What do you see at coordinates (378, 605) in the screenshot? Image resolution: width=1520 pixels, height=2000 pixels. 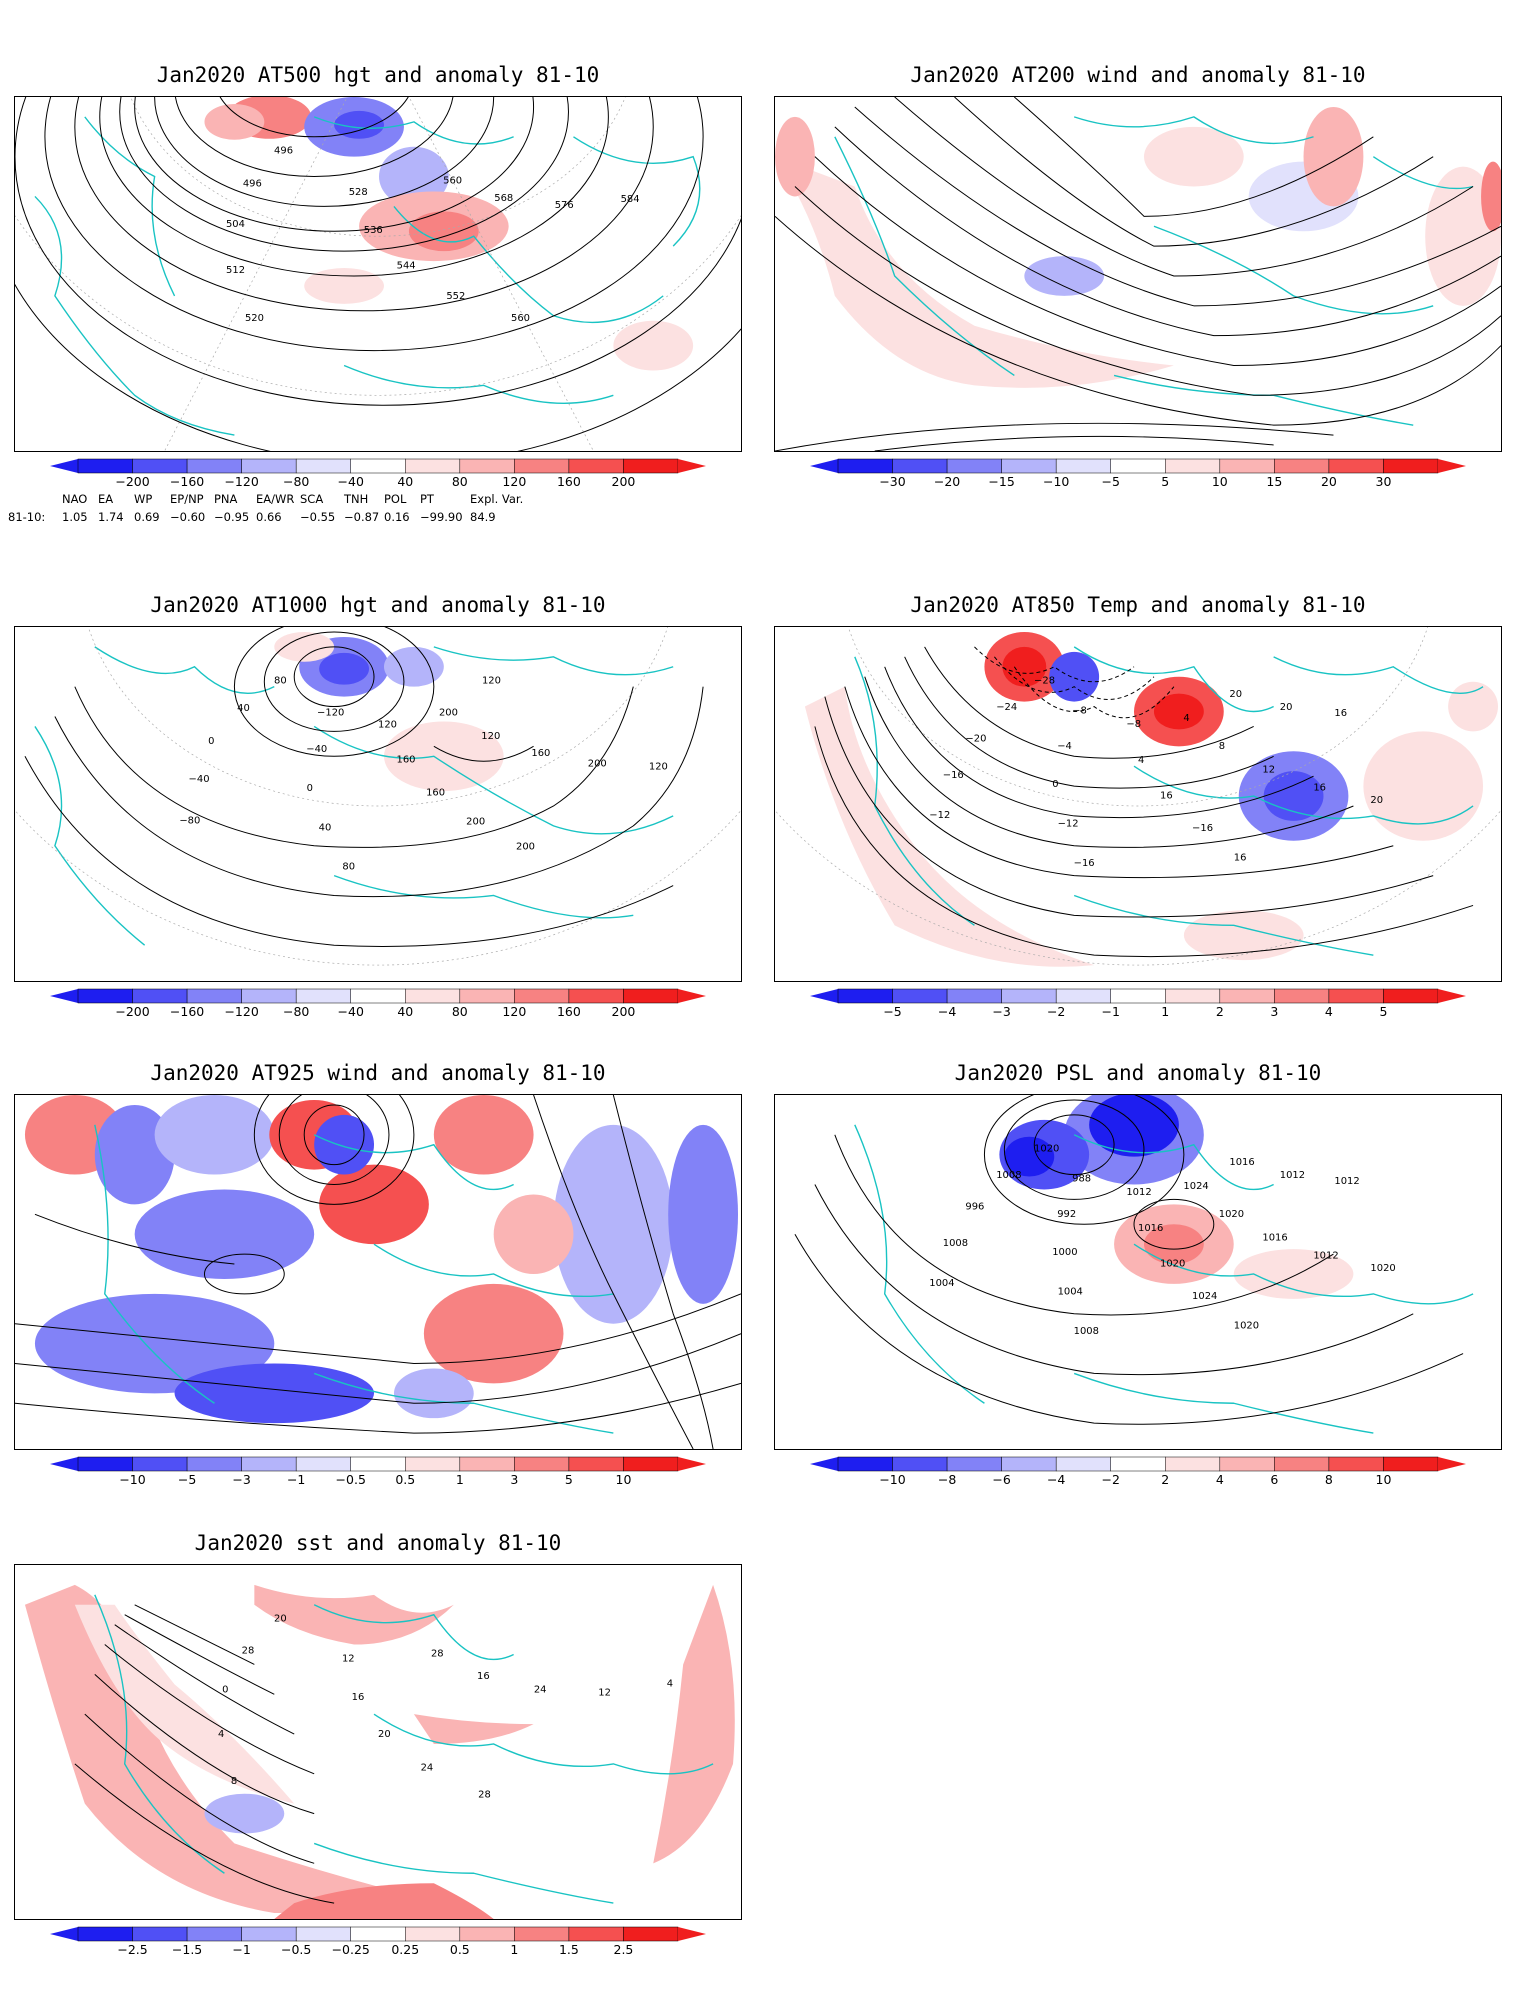 I see `panel-title: Jan2020 AT1000 hgt and anomaly 81-10` at bounding box center [378, 605].